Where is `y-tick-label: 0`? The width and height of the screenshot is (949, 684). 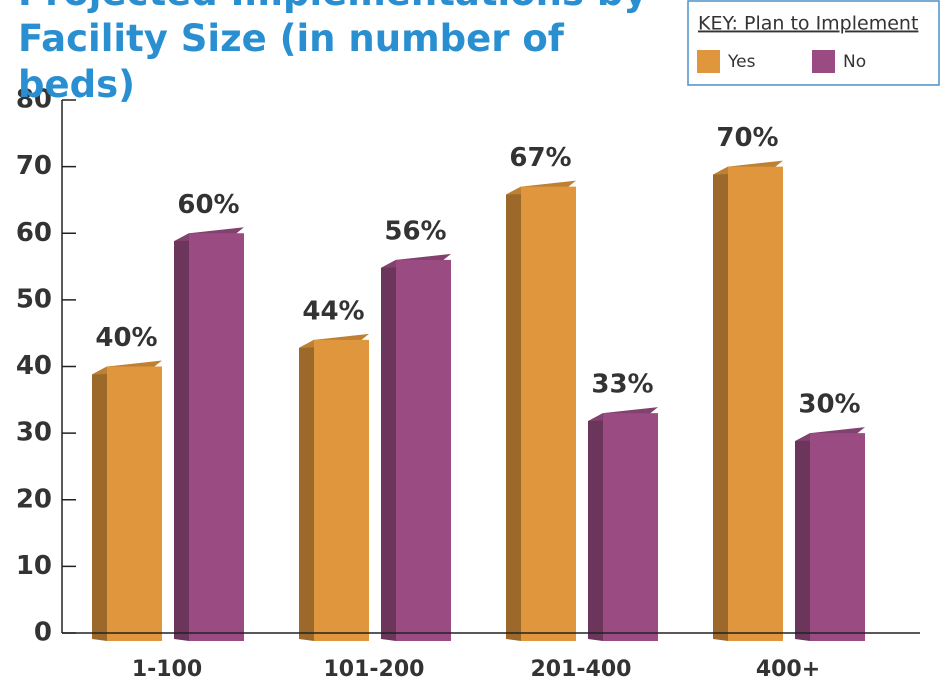 y-tick-label: 0 is located at coordinates (43, 633).